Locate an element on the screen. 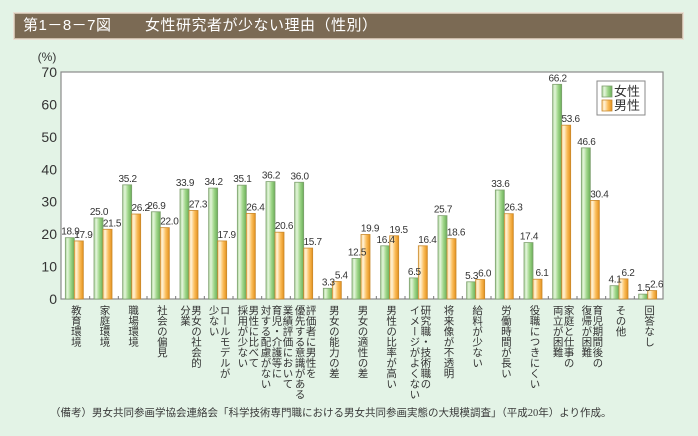 The width and height of the screenshot is (698, 436). value-label-female: 33.6 is located at coordinates (500, 184).